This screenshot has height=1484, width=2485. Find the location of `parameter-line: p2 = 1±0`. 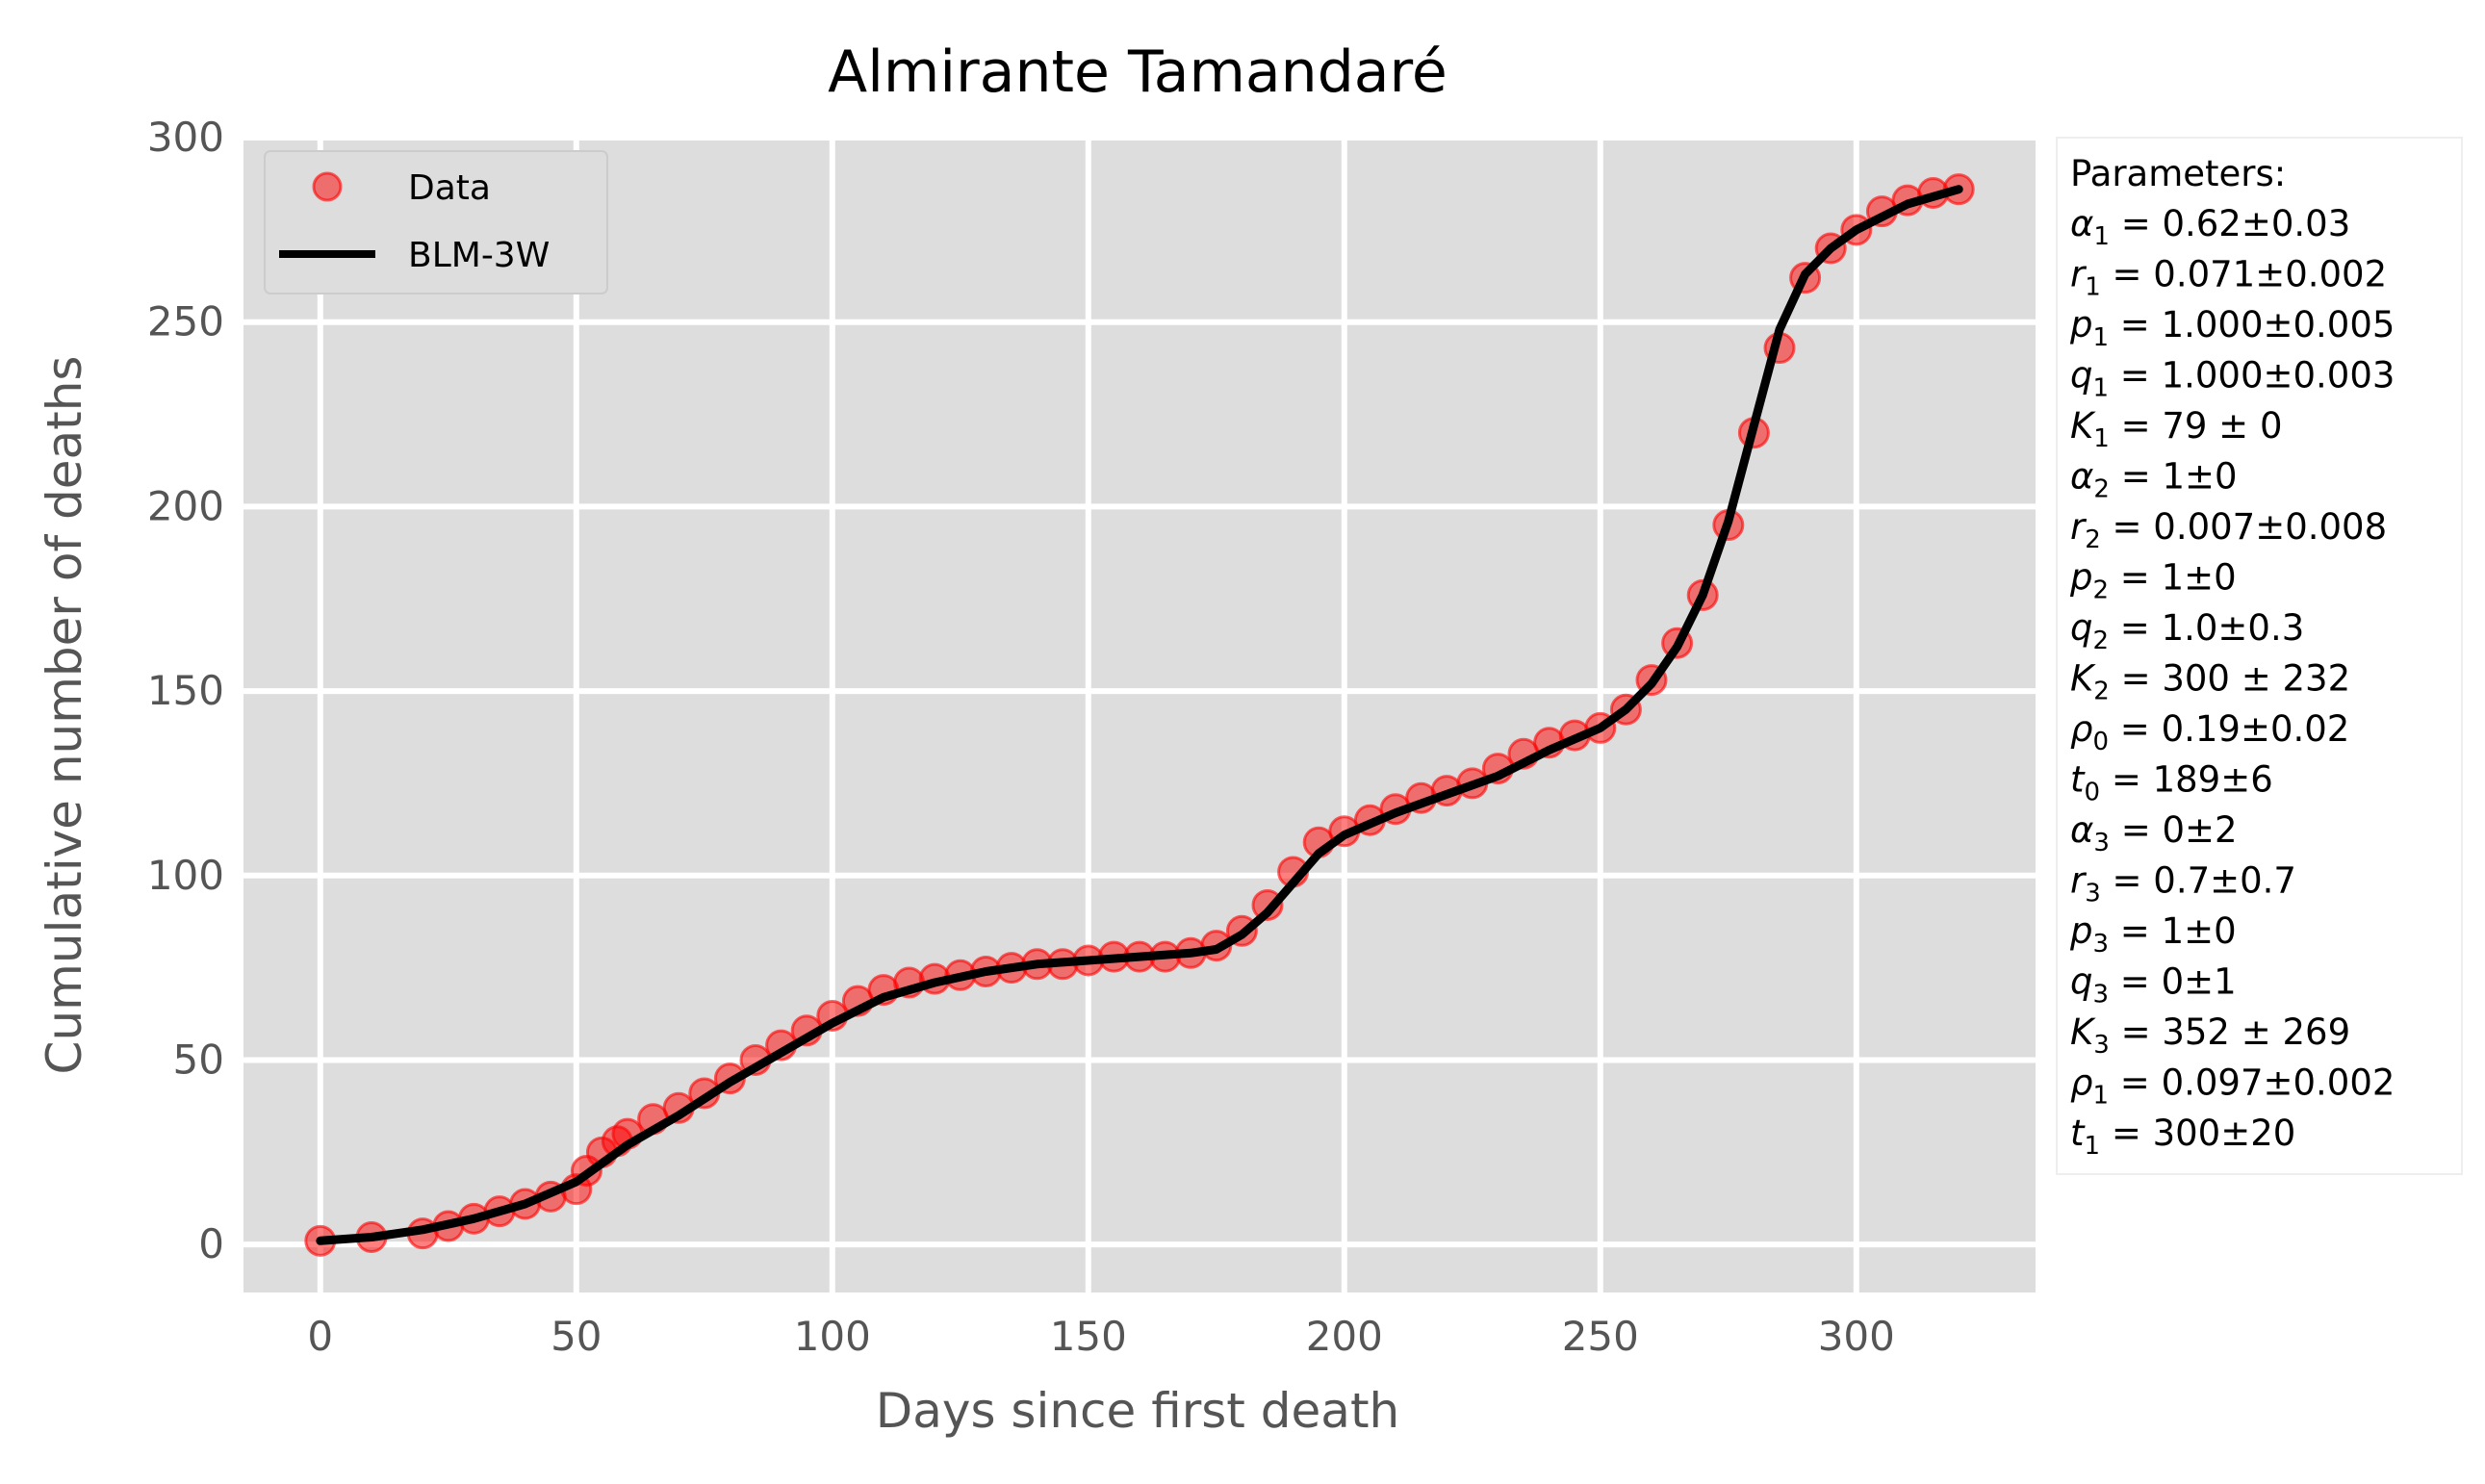

parameter-line: p2 = 1±0 is located at coordinates (2153, 581).